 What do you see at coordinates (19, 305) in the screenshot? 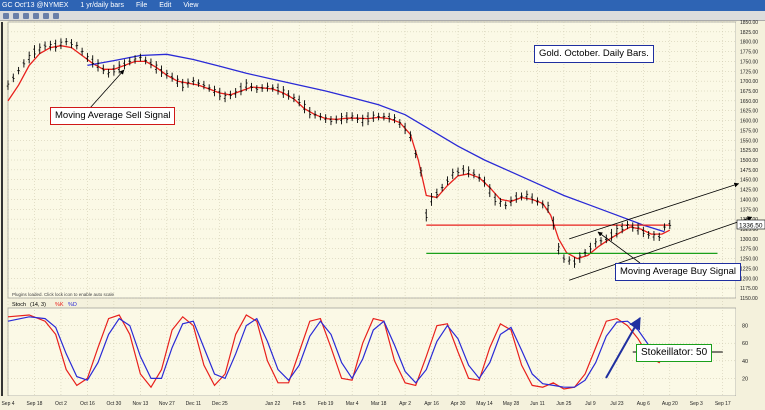
I see `osc-legend-stoch: Stoch` at bounding box center [19, 305].